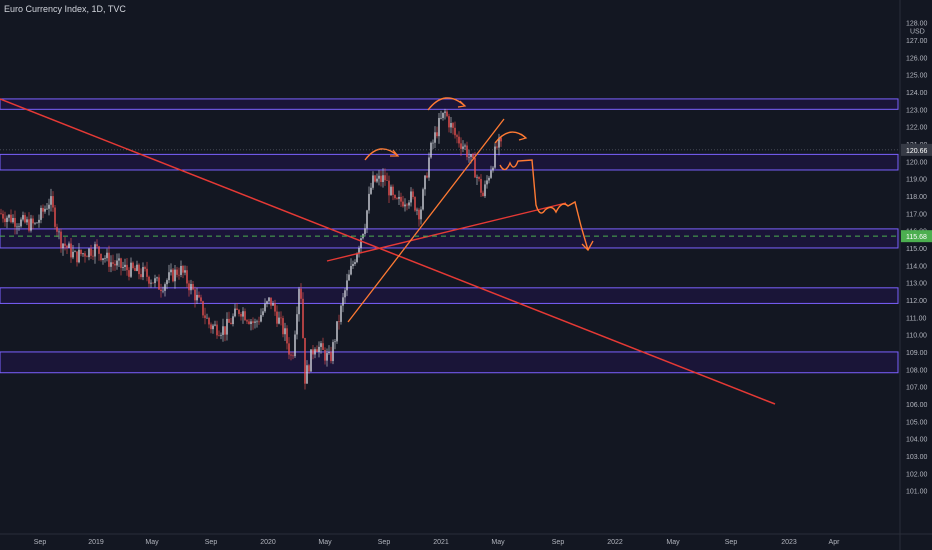 The height and width of the screenshot is (550, 932). Describe the element at coordinates (917, 353) in the screenshot. I see `price-tick-label: 109.00` at that location.